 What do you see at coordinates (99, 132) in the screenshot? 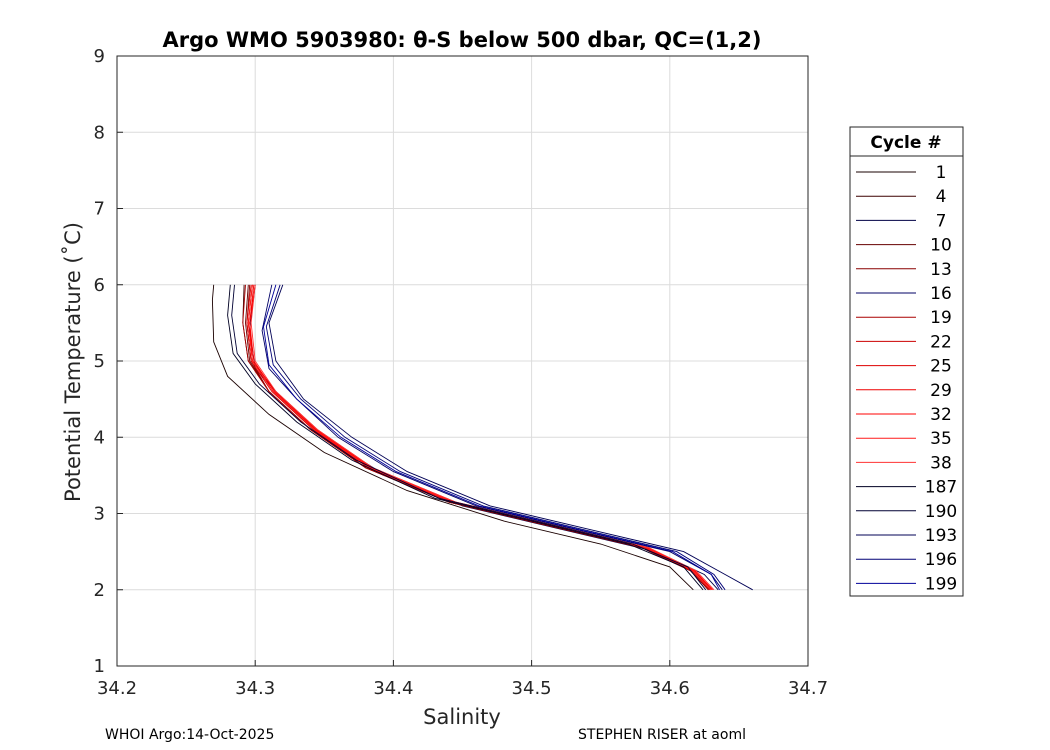
I see `y-tick-label: 8` at bounding box center [99, 132].